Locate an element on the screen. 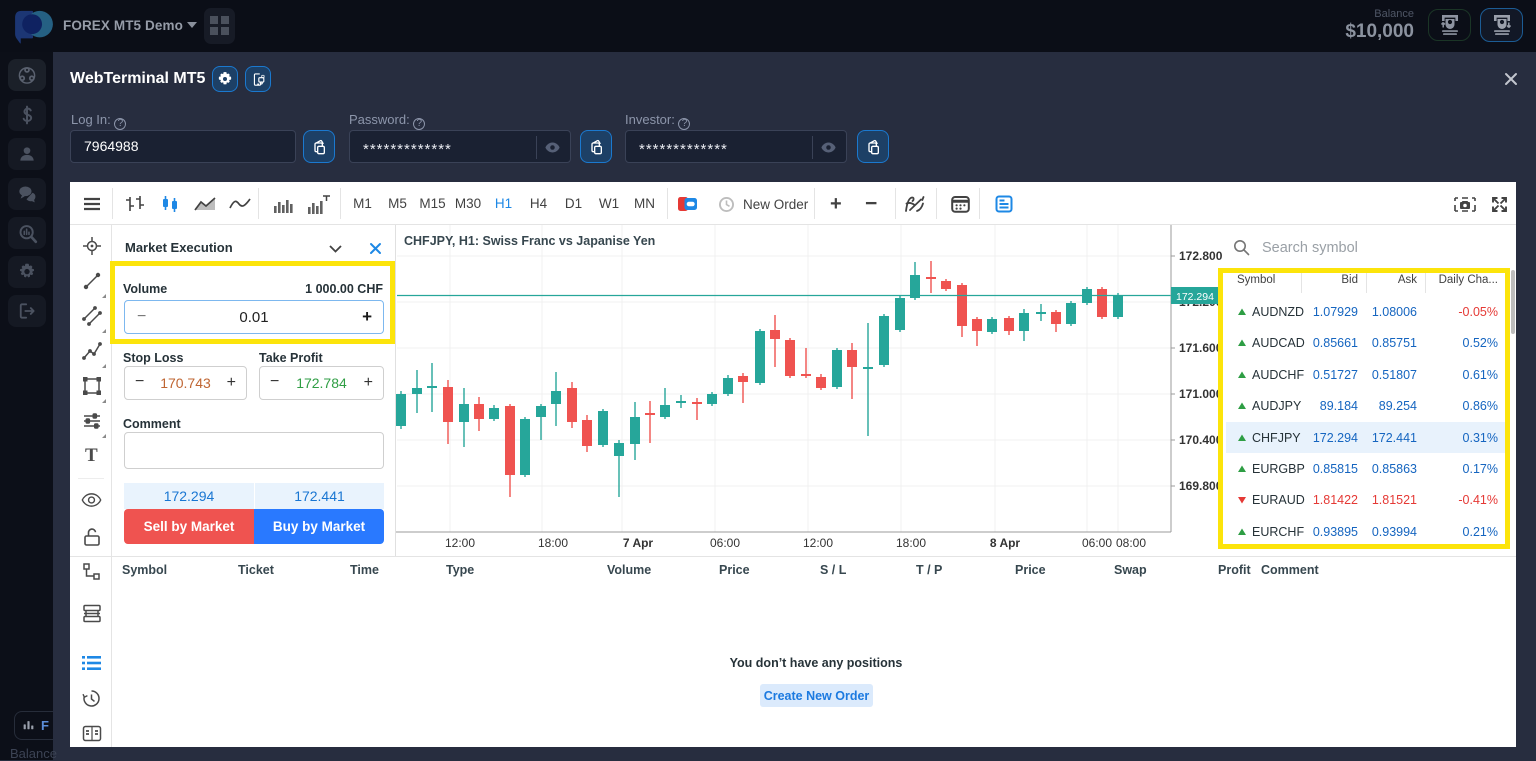 The image size is (1536, 761). svg-text:CHFJPY, H1: Swiss Franc vs Jap: CHFJPY, H1: Swiss Franc vs Japanise Yen is located at coordinates (529, 241).